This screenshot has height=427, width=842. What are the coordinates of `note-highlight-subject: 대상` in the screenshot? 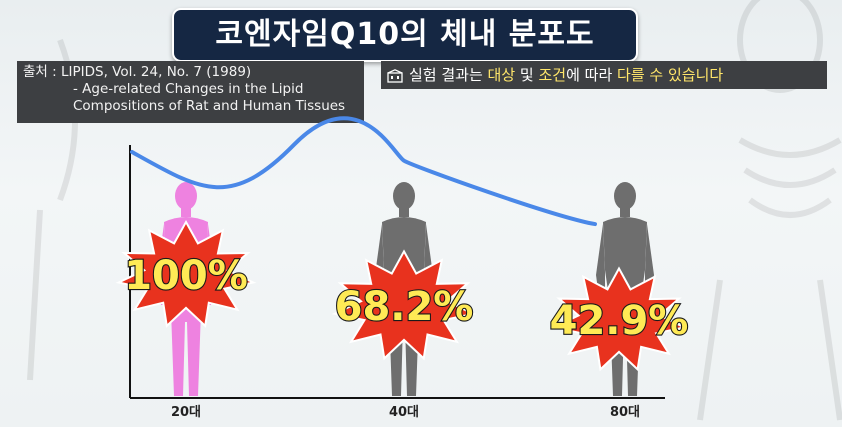 It's located at (501, 75).